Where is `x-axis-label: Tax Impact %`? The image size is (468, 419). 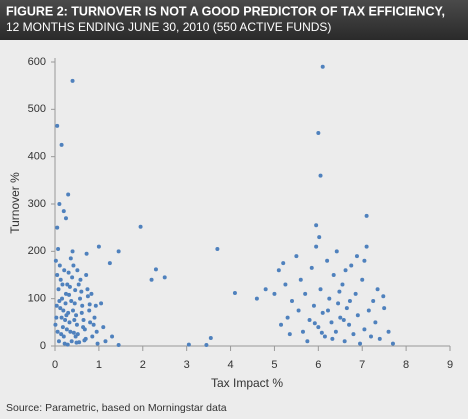
x-axis-label: Tax Impact % is located at coordinates (247, 383).